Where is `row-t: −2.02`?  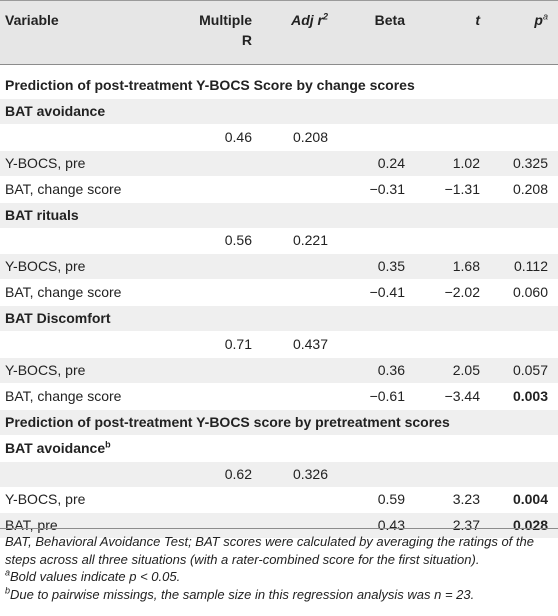
row-t: −2.02 is located at coordinates (455, 292).